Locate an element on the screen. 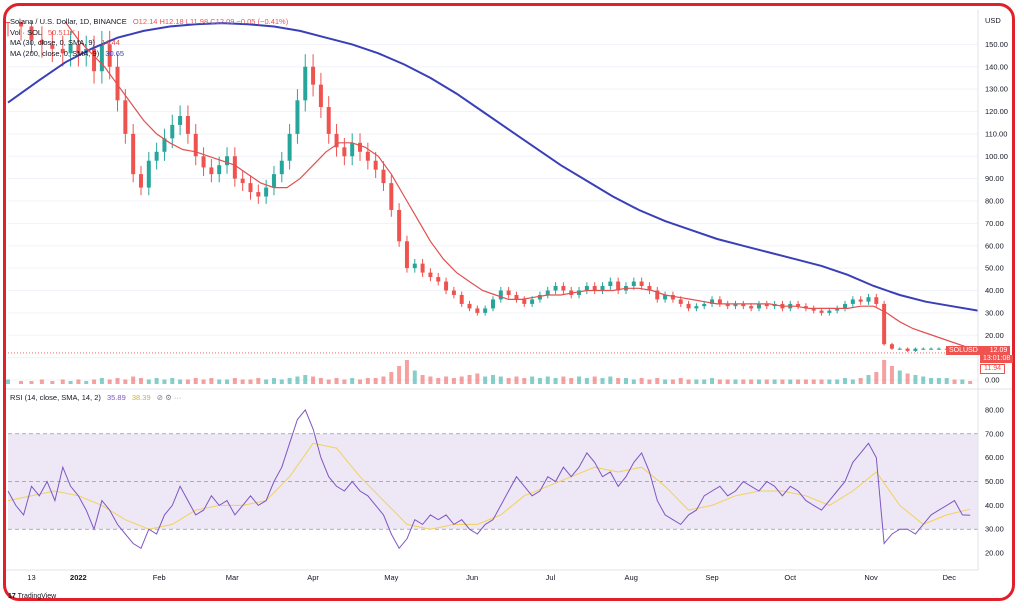  tradingview-logo-icon: 17 is located at coordinates (12, 596).